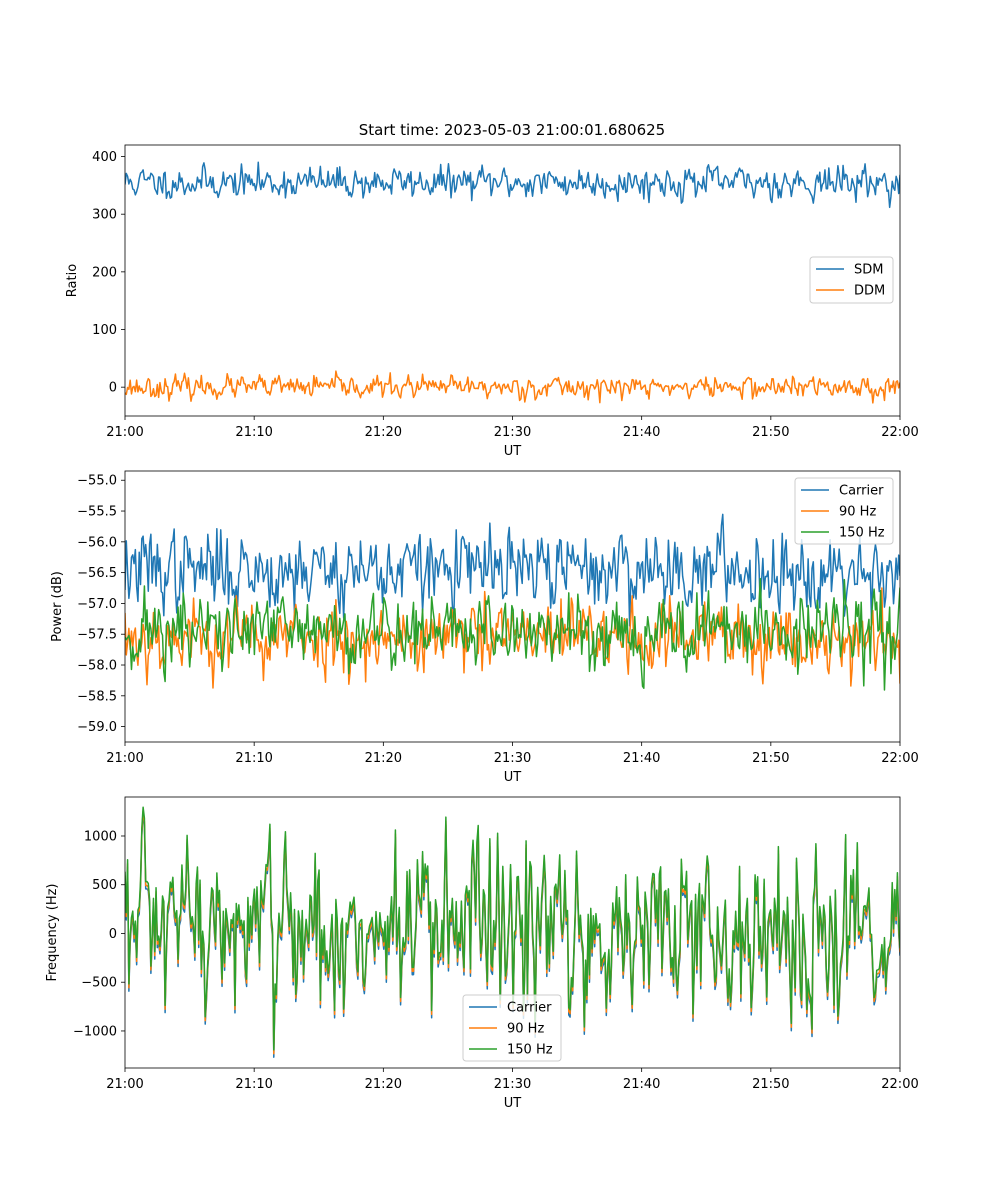 The image size is (1000, 1200). What do you see at coordinates (97, 542) in the screenshot?
I see `y-tick-label: −56.0` at bounding box center [97, 542].